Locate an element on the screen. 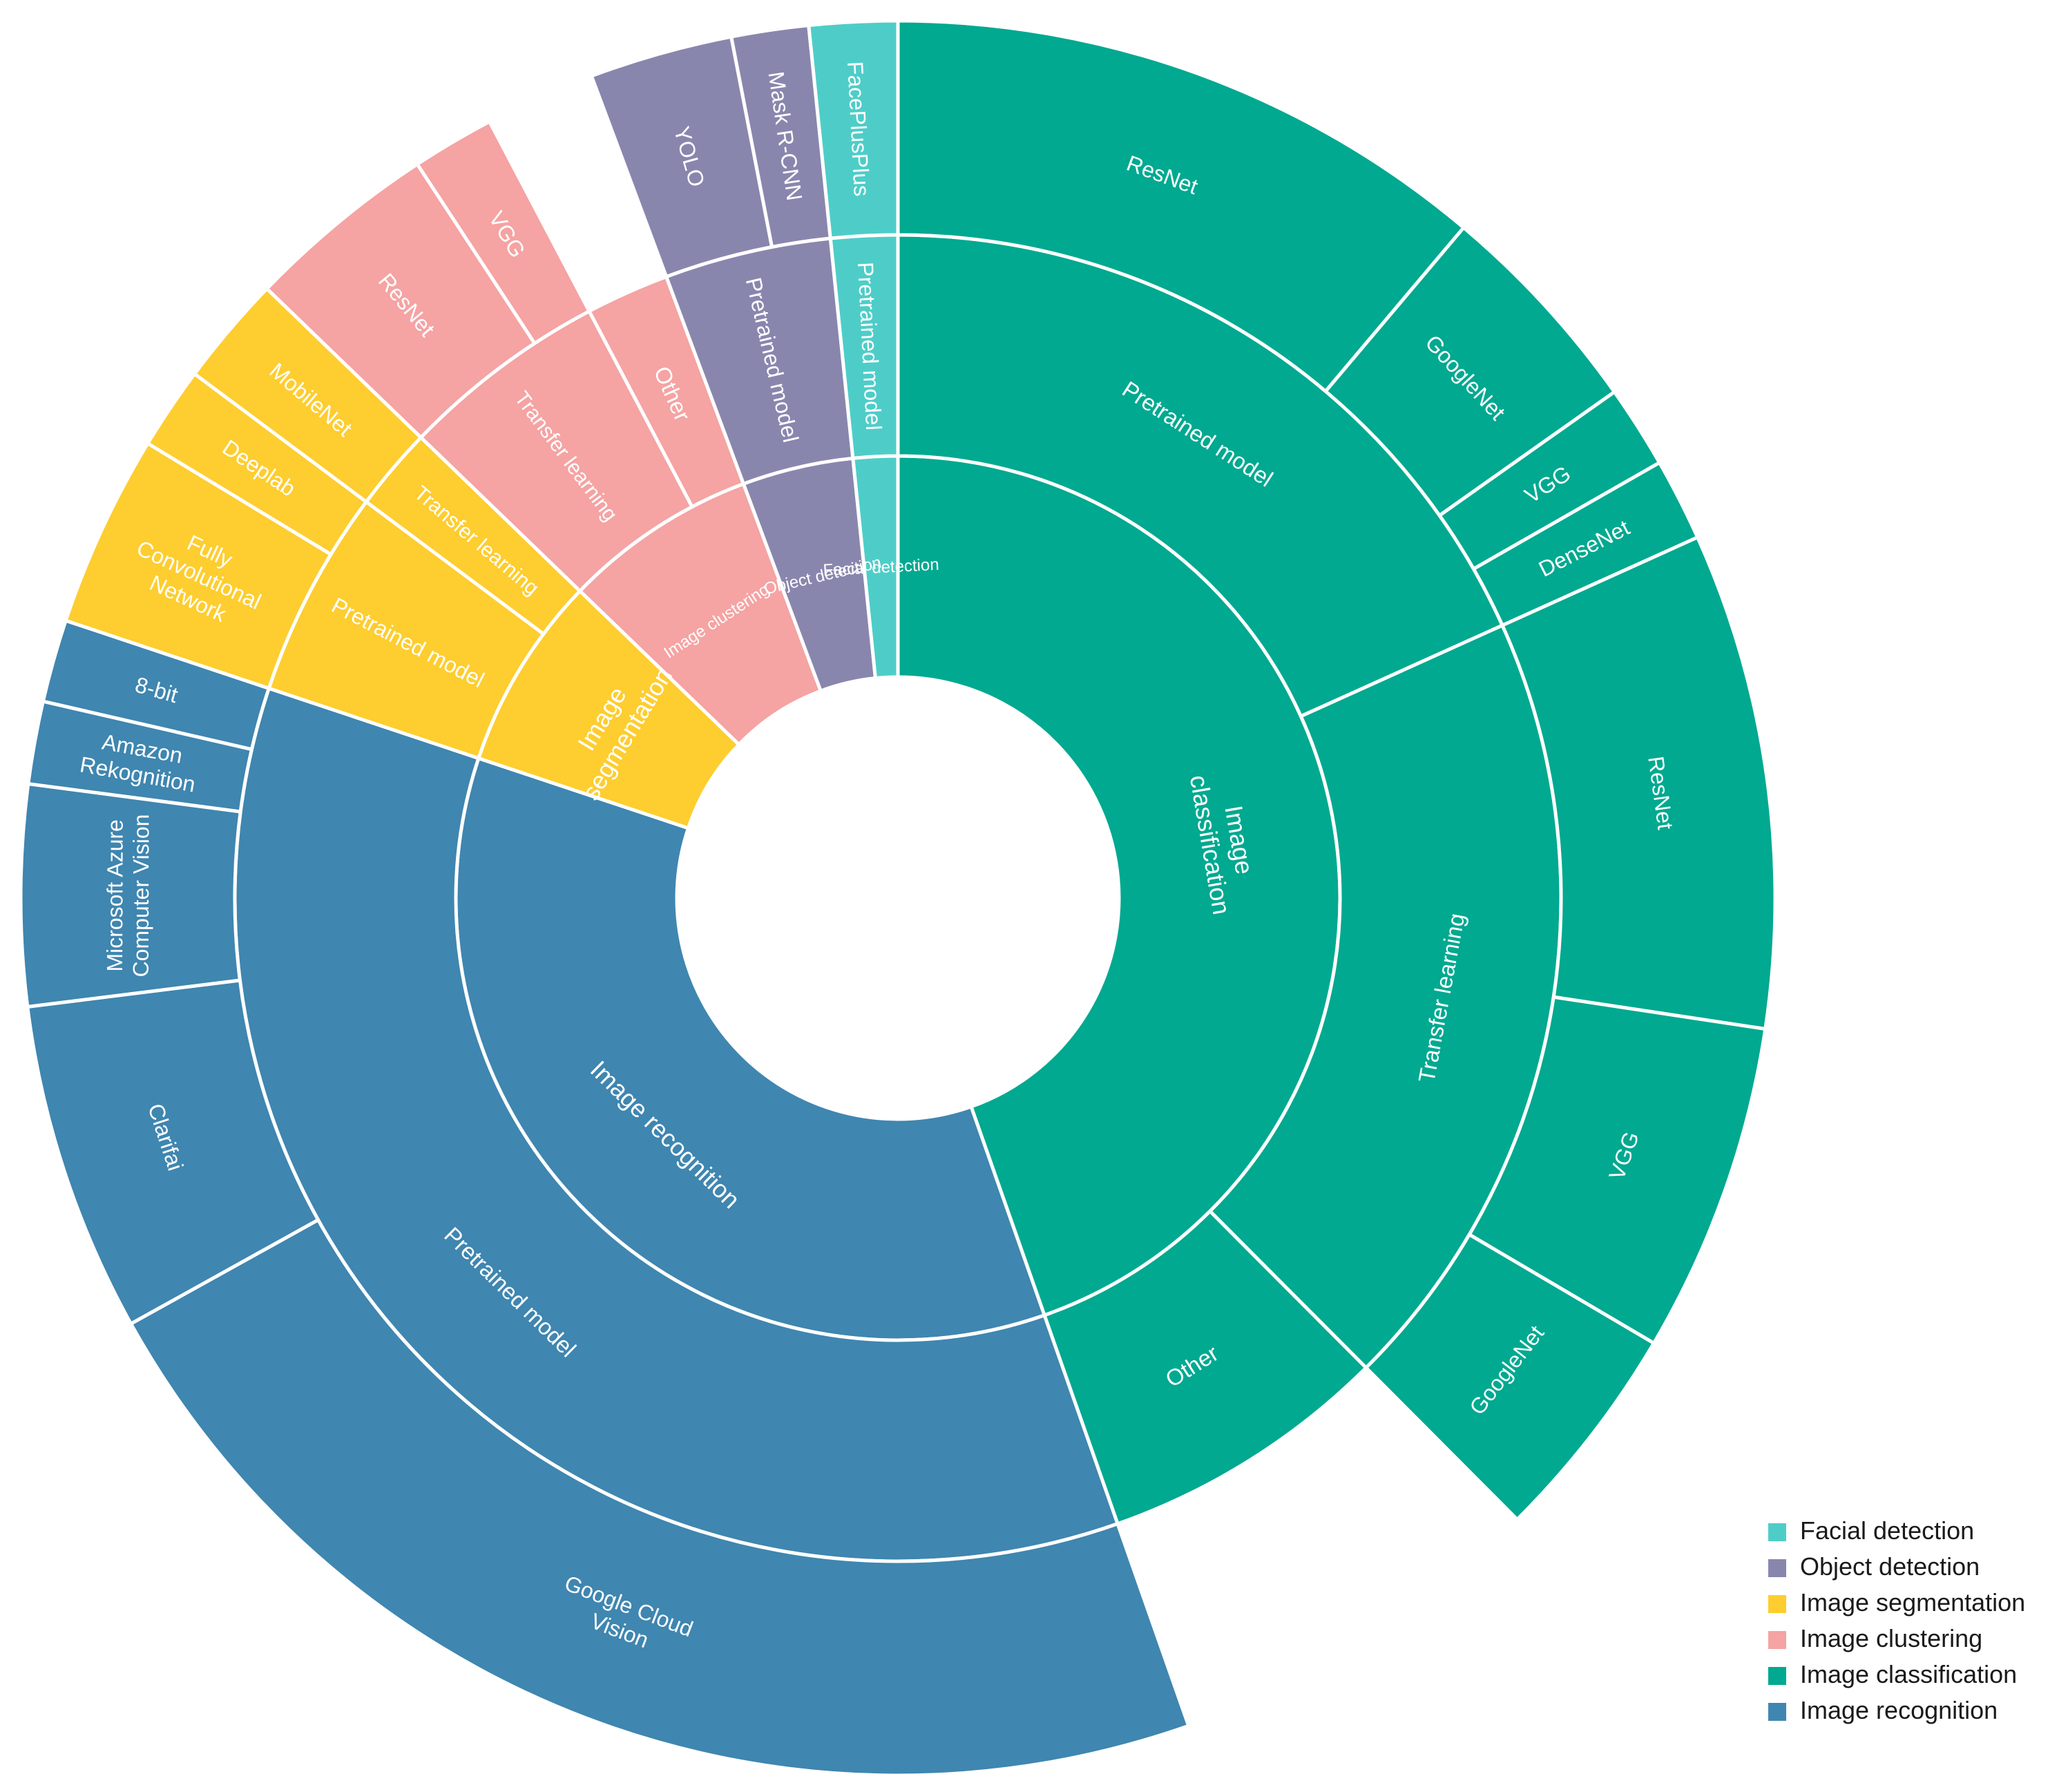 The image size is (2068, 1792). label-microsoft-azure-computer-vision: Microsoft AzureComputer Vision is located at coordinates (128, 895).